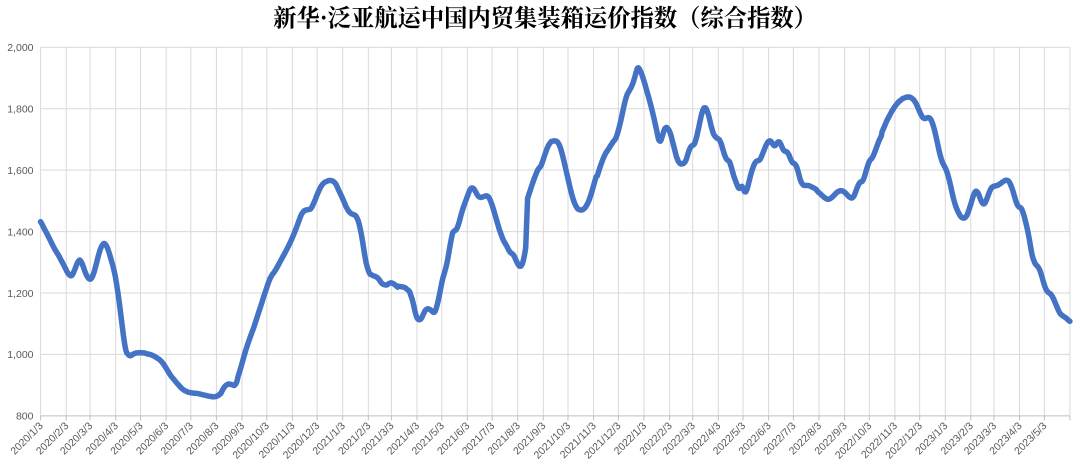 This screenshot has height=468, width=1080. Describe the element at coordinates (20, 232) in the screenshot. I see `svg-text: 1,400` at that location.